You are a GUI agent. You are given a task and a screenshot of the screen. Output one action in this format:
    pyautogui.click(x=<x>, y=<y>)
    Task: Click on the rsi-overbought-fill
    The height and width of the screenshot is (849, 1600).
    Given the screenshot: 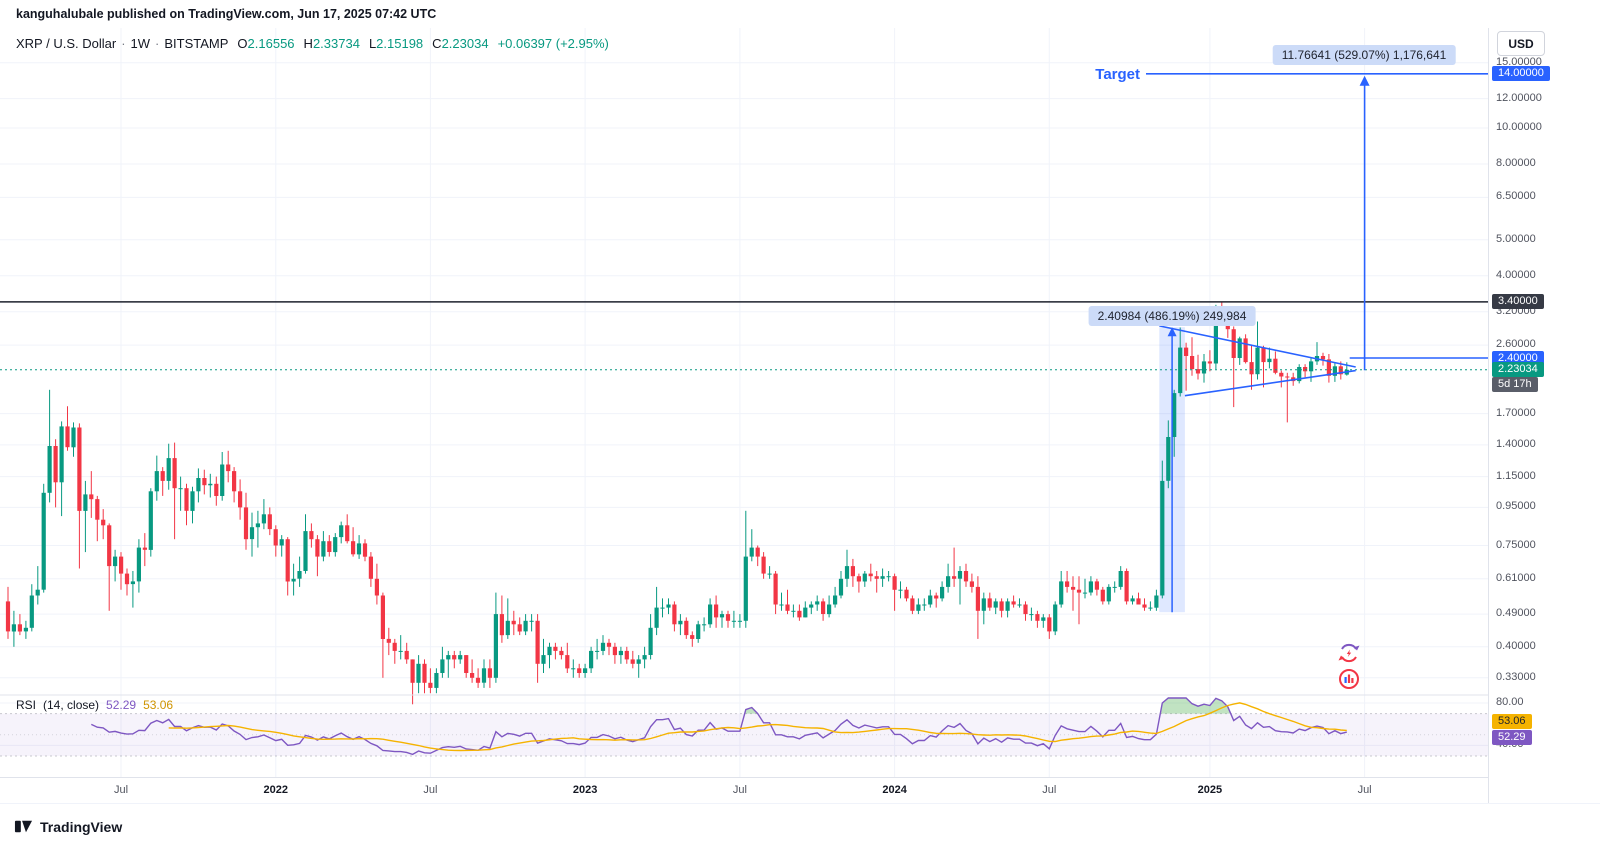 What is the action you would take?
    pyautogui.click(x=987, y=706)
    